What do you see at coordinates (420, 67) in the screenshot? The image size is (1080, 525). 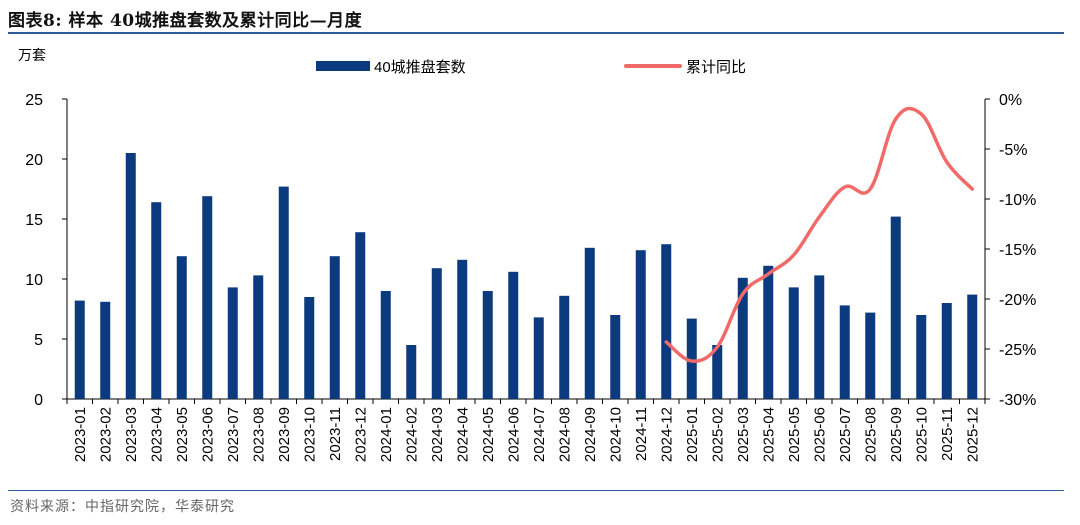 I see `legend-bar-label: 40城推盘套数` at bounding box center [420, 67].